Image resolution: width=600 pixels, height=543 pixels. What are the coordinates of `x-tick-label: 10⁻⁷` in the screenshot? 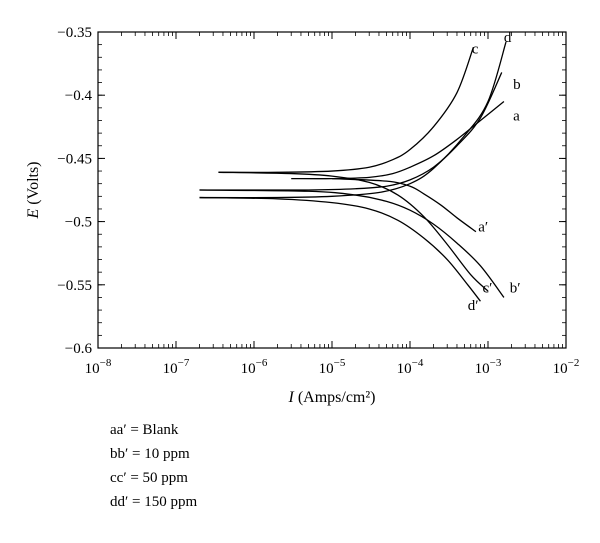 It's located at (176, 367).